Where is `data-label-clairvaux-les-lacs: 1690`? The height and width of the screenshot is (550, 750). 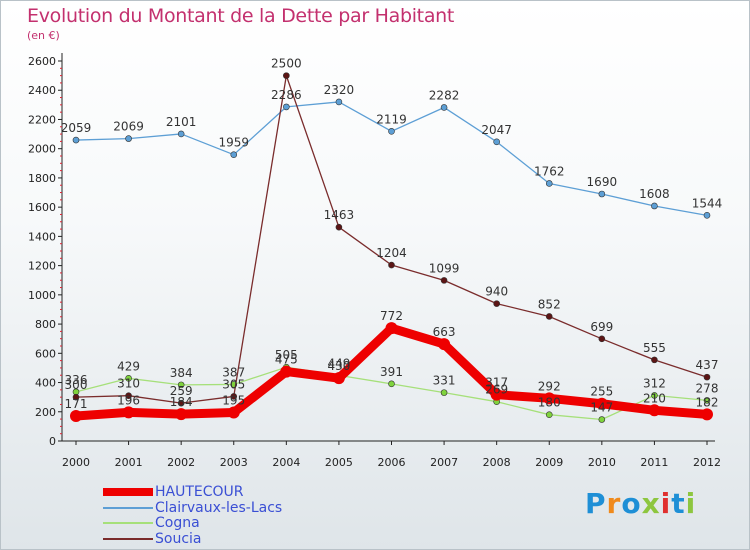
data-label-clairvaux-les-lacs: 1690 is located at coordinates (602, 182).